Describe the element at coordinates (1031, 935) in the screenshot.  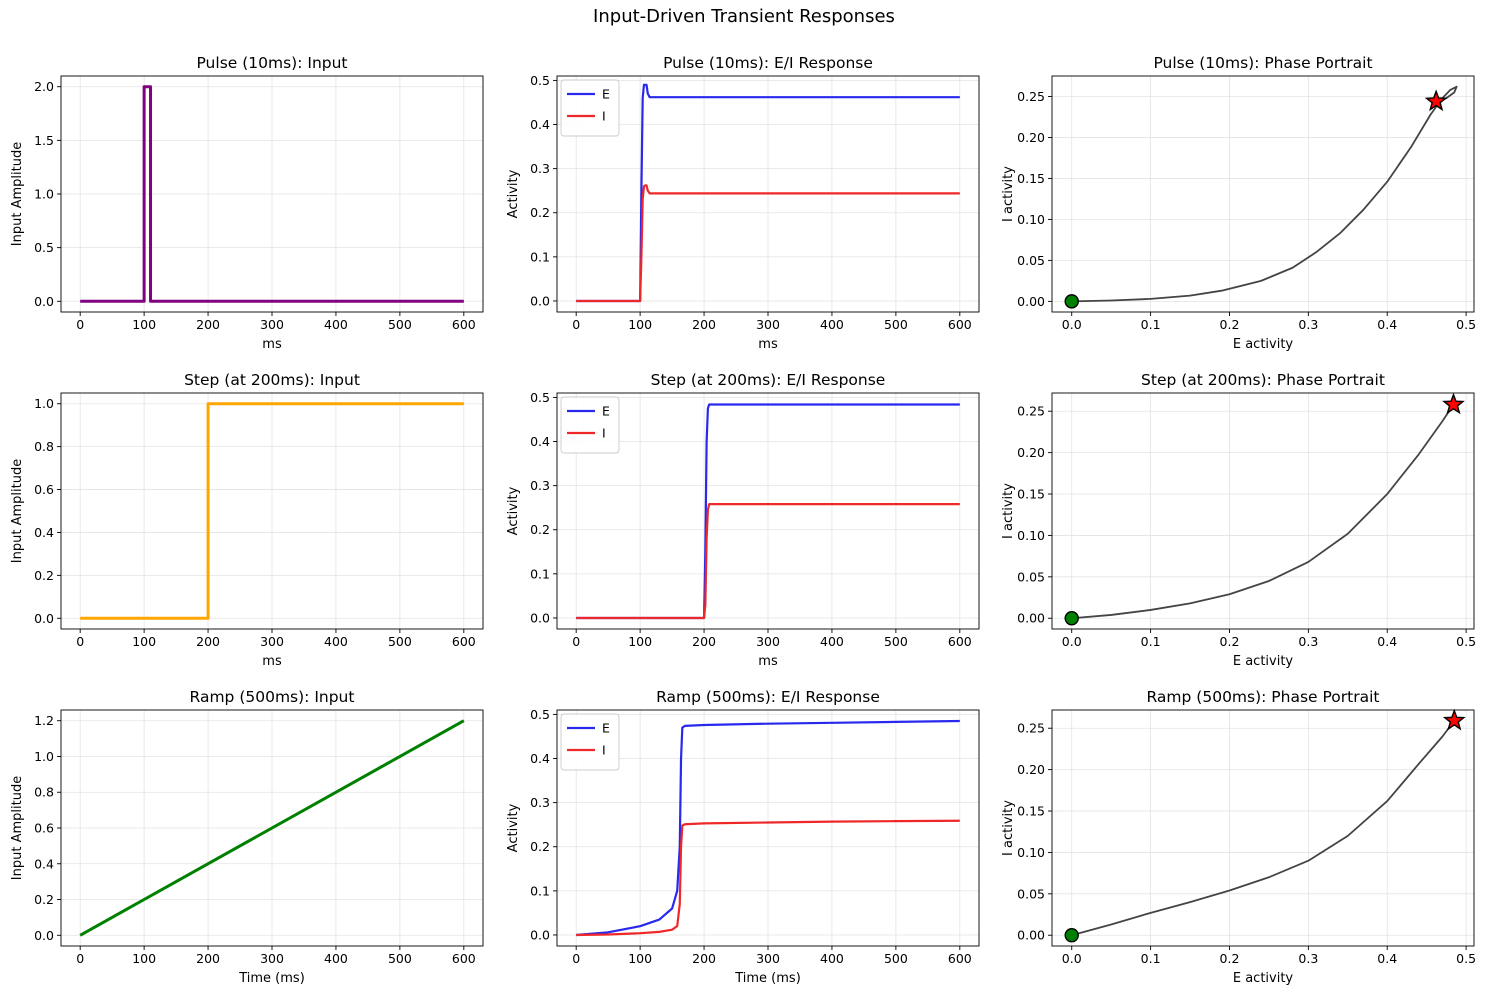
I see `y-tick-label: 0.00` at that location.